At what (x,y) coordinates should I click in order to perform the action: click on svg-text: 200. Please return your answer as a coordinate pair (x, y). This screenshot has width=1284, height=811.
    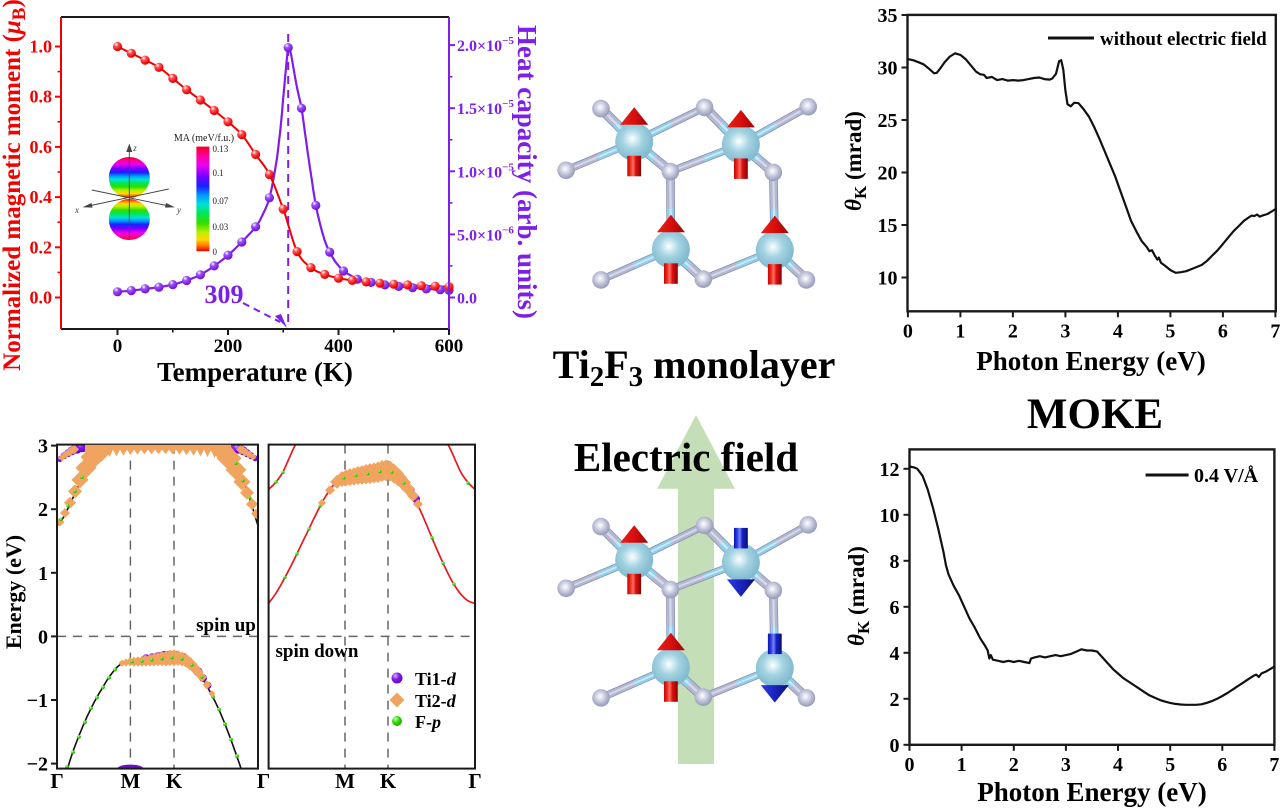
    Looking at the image, I should click on (228, 346).